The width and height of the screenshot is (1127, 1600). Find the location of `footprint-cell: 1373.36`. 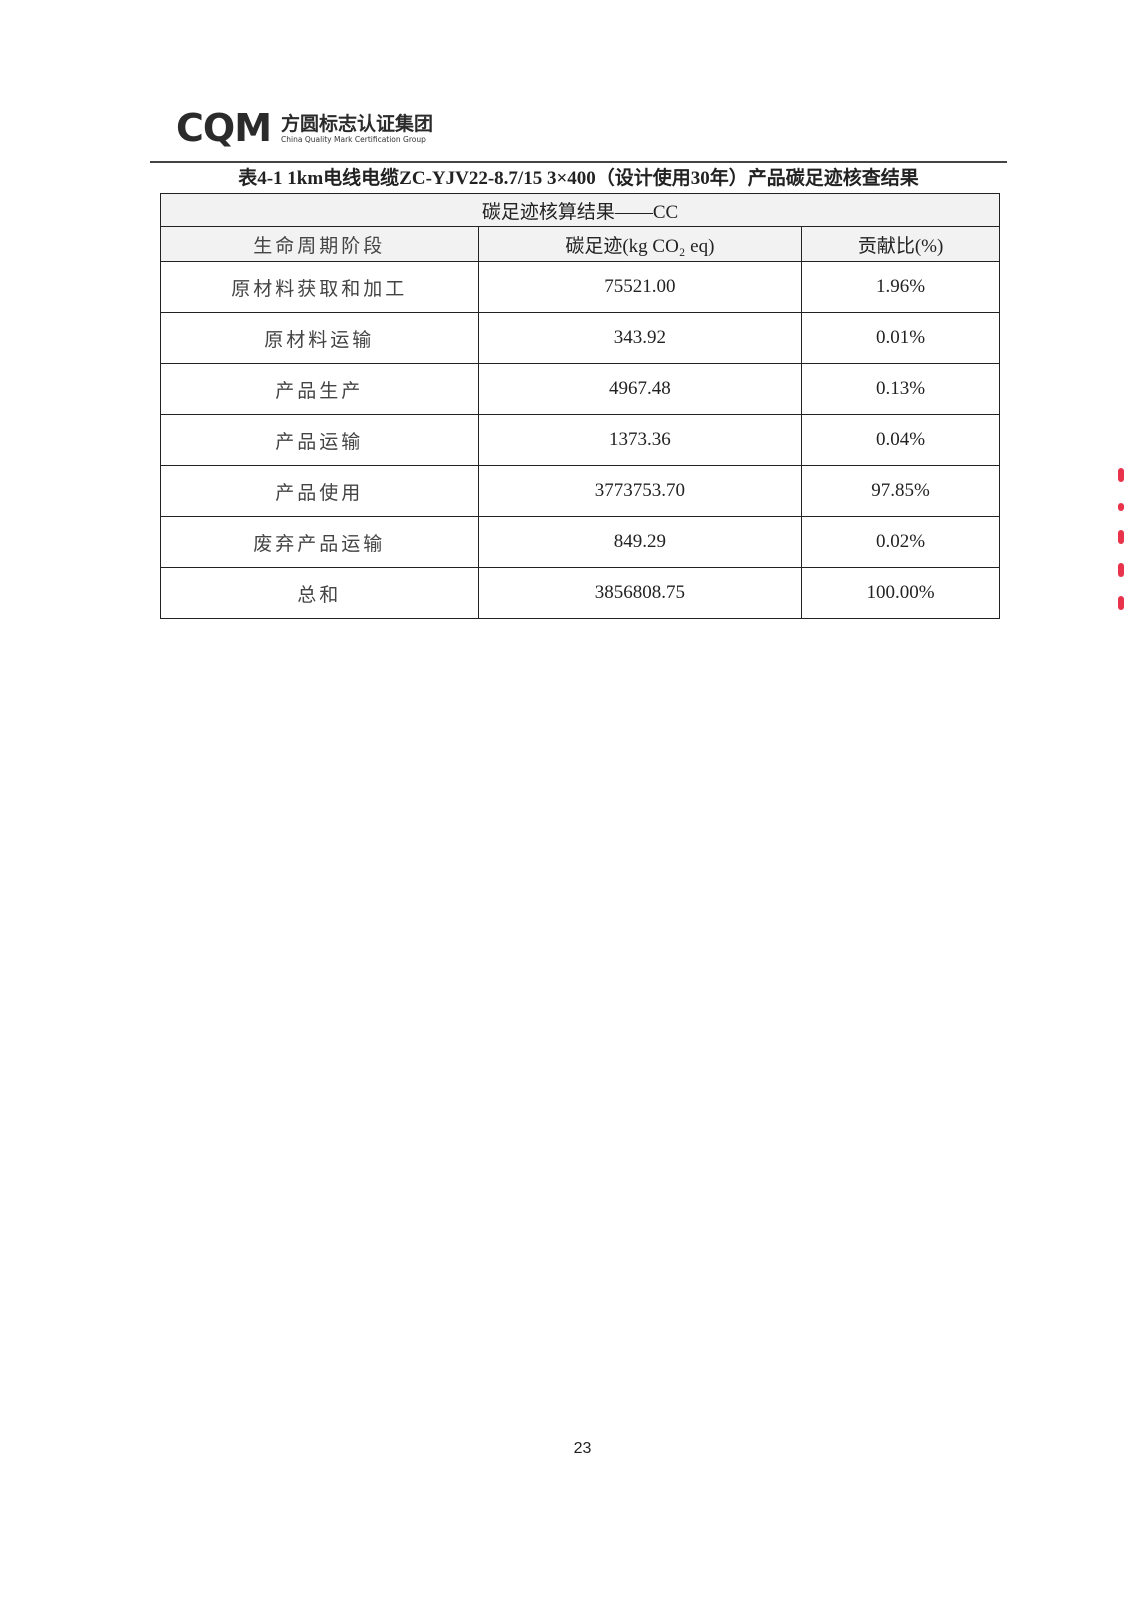

footprint-cell: 1373.36 is located at coordinates (640, 440).